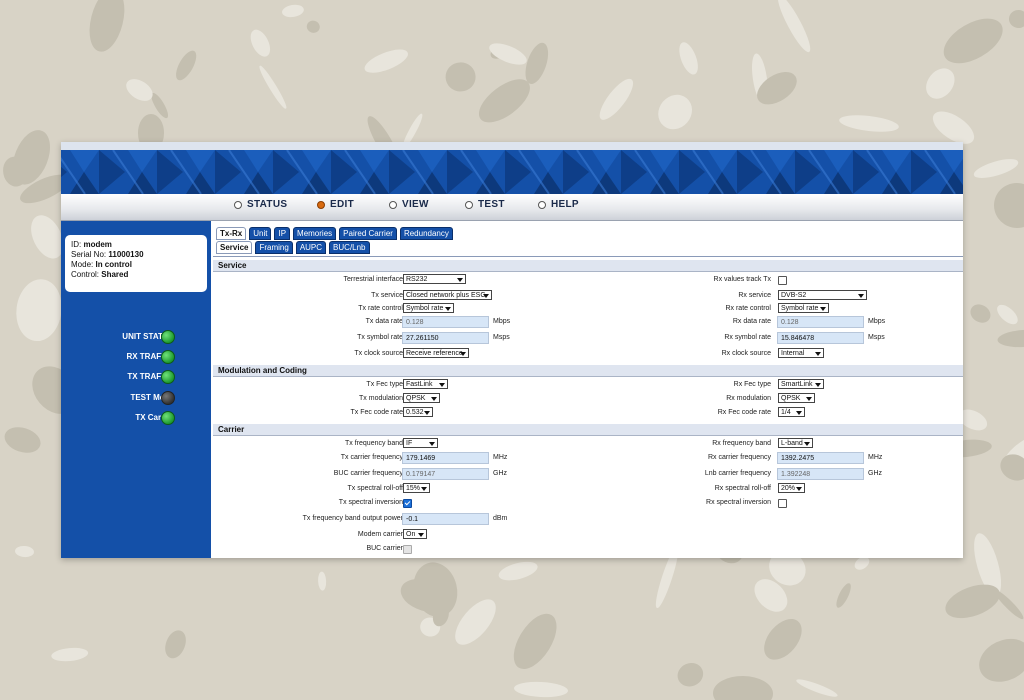 The width and height of the screenshot is (1024, 700). I want to click on tab-ip: IP, so click(282, 233).